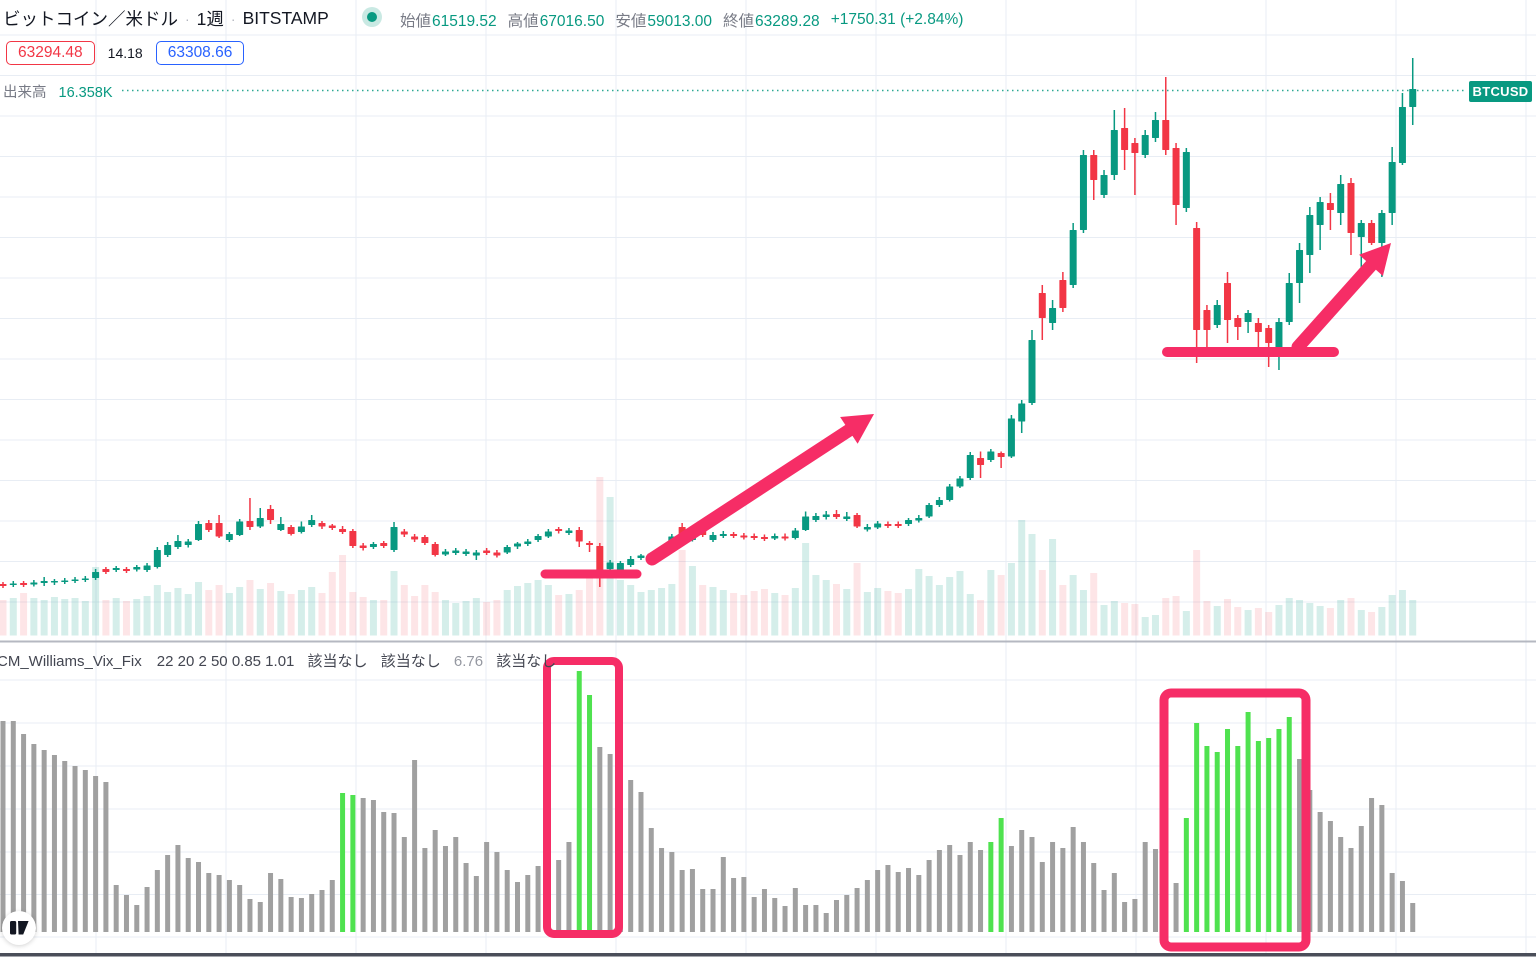 This screenshot has height=962, width=1536. Describe the element at coordinates (225, 661) in the screenshot. I see `indicator-params: 22 20 2 50 0.85 1.01` at that location.